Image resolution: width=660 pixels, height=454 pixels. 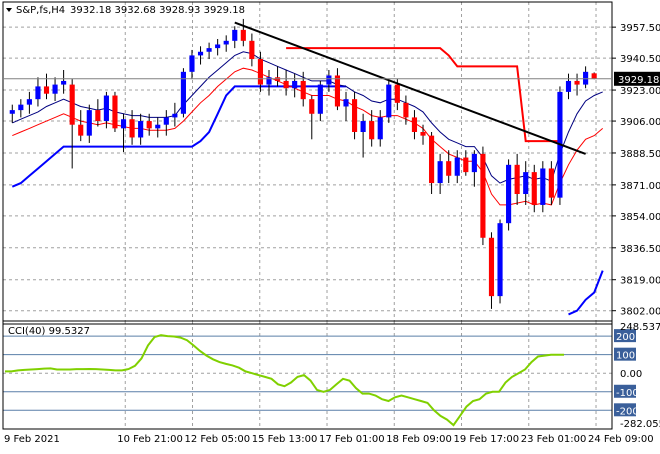 I want to click on cci-level-label: -100, so click(x=627, y=393).